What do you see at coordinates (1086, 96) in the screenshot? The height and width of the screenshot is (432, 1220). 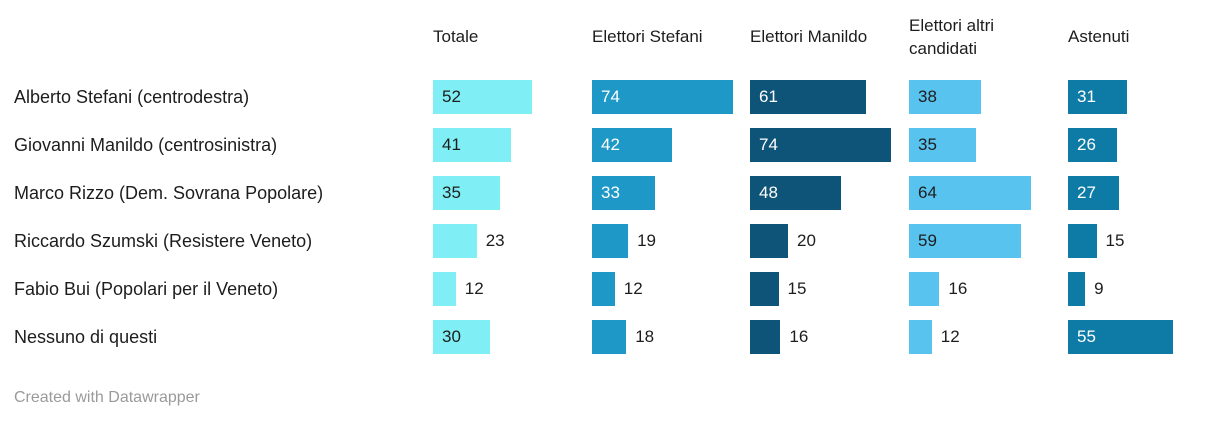 I see `bar-value-label: 31` at bounding box center [1086, 96].